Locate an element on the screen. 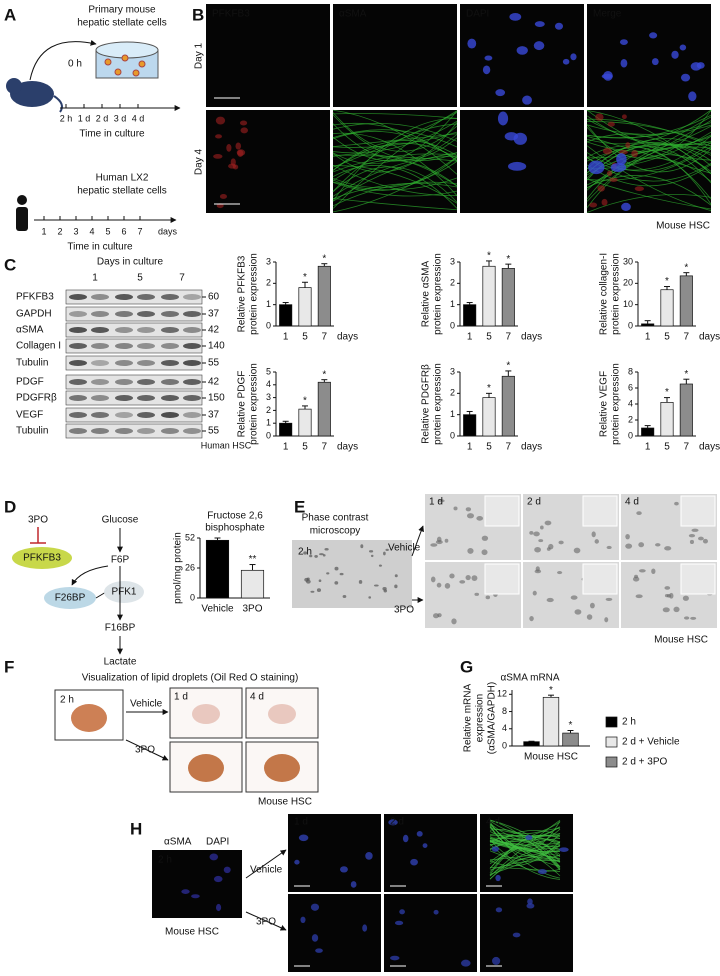  time-label: 2 d is located at coordinates (534, 502).